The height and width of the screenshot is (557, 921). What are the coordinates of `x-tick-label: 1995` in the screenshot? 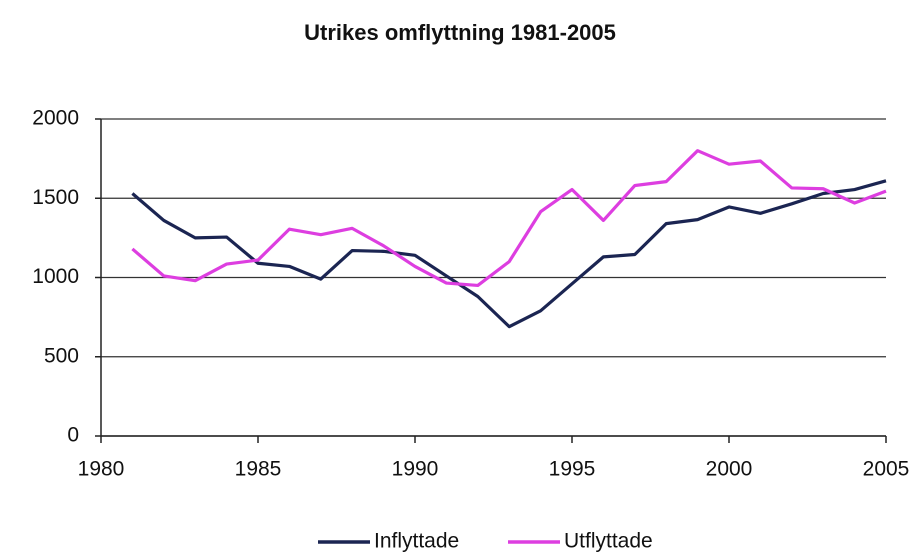 It's located at (572, 469).